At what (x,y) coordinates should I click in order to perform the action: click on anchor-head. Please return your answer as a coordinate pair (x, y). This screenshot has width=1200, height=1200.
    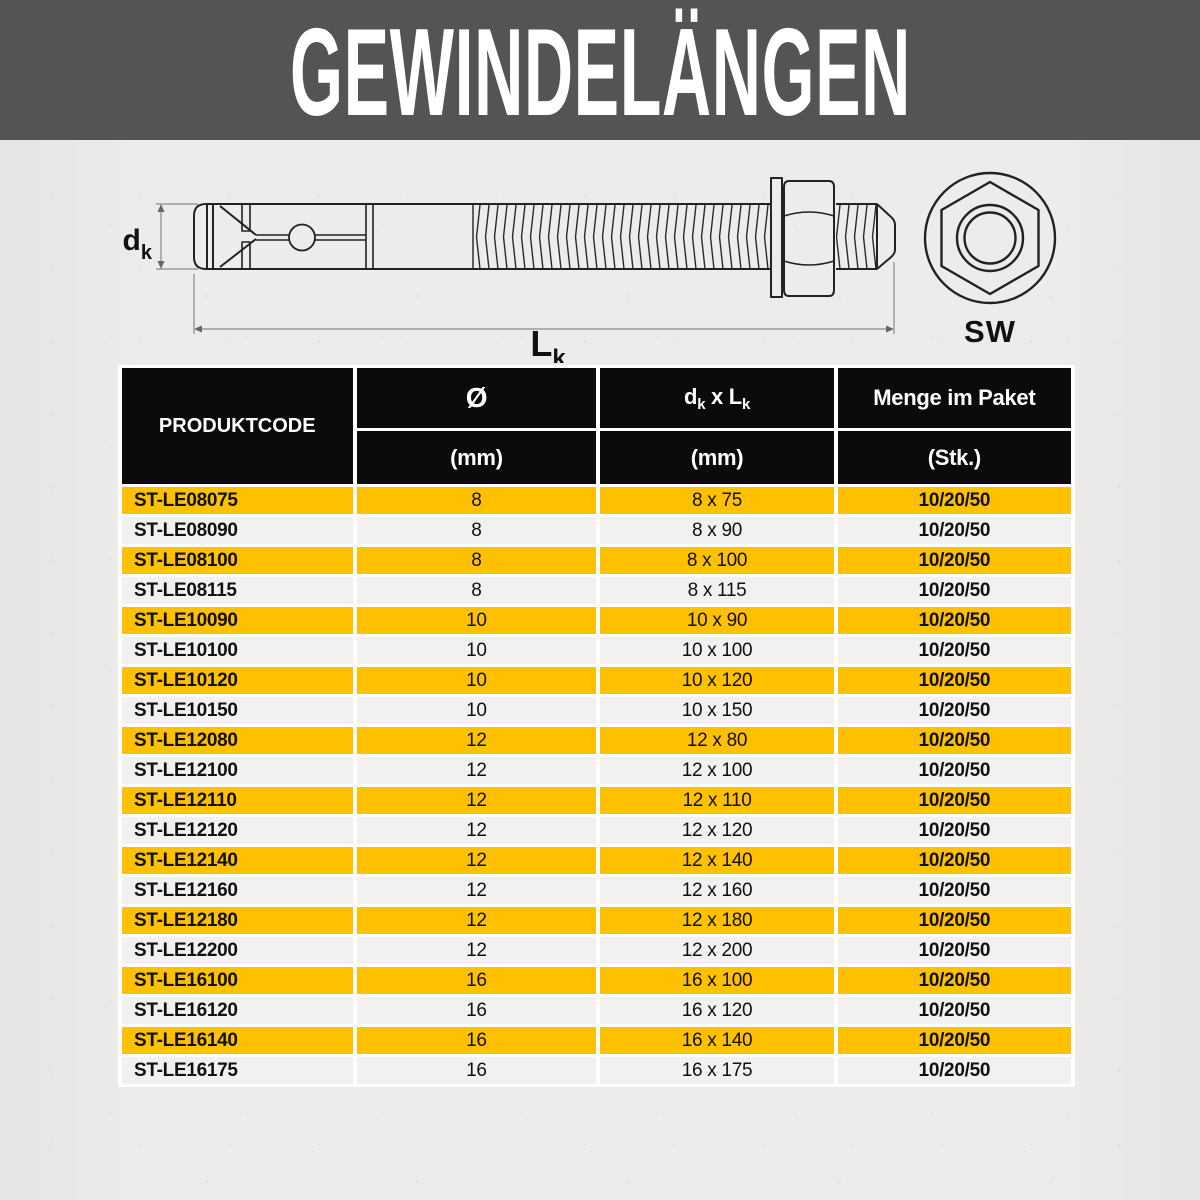
    Looking at the image, I should click on (203, 236).